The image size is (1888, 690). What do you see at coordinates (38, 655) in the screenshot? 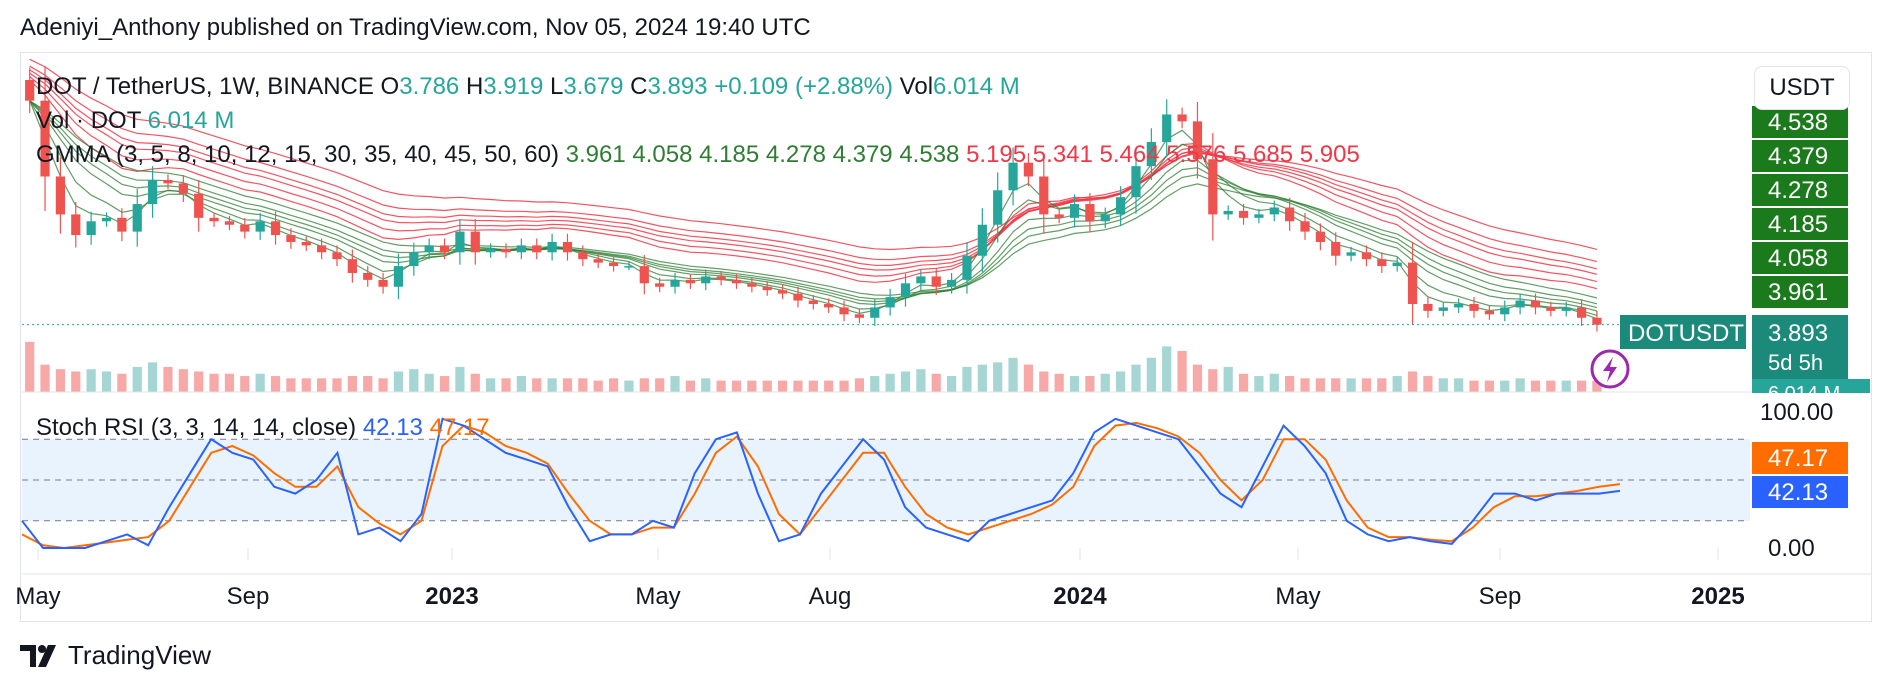
I see `tradingview-logo-icon` at bounding box center [38, 655].